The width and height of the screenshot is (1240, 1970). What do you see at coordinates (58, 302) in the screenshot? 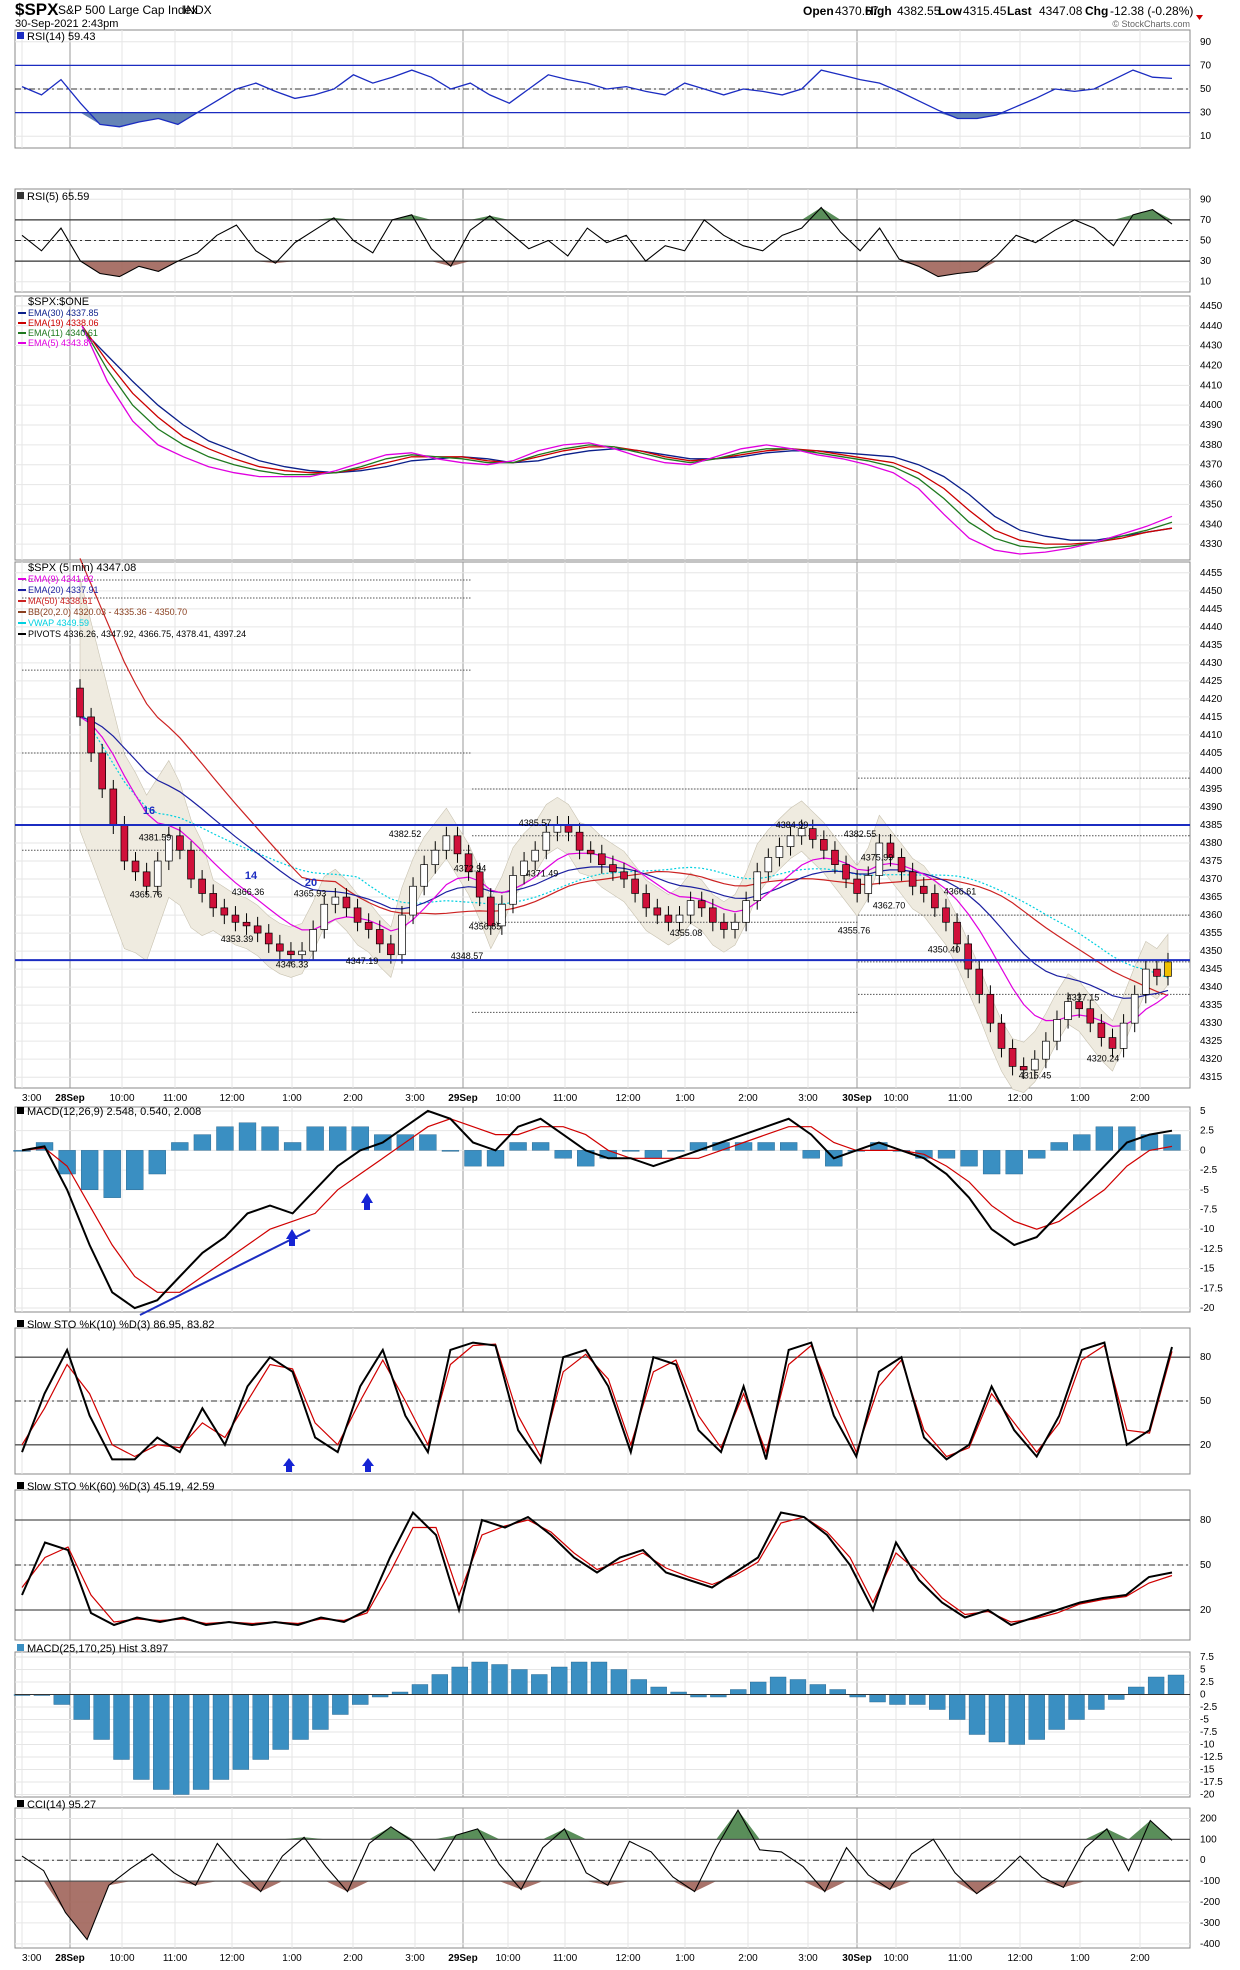
I see `panel-title: $SPX:$ONE` at bounding box center [58, 302].